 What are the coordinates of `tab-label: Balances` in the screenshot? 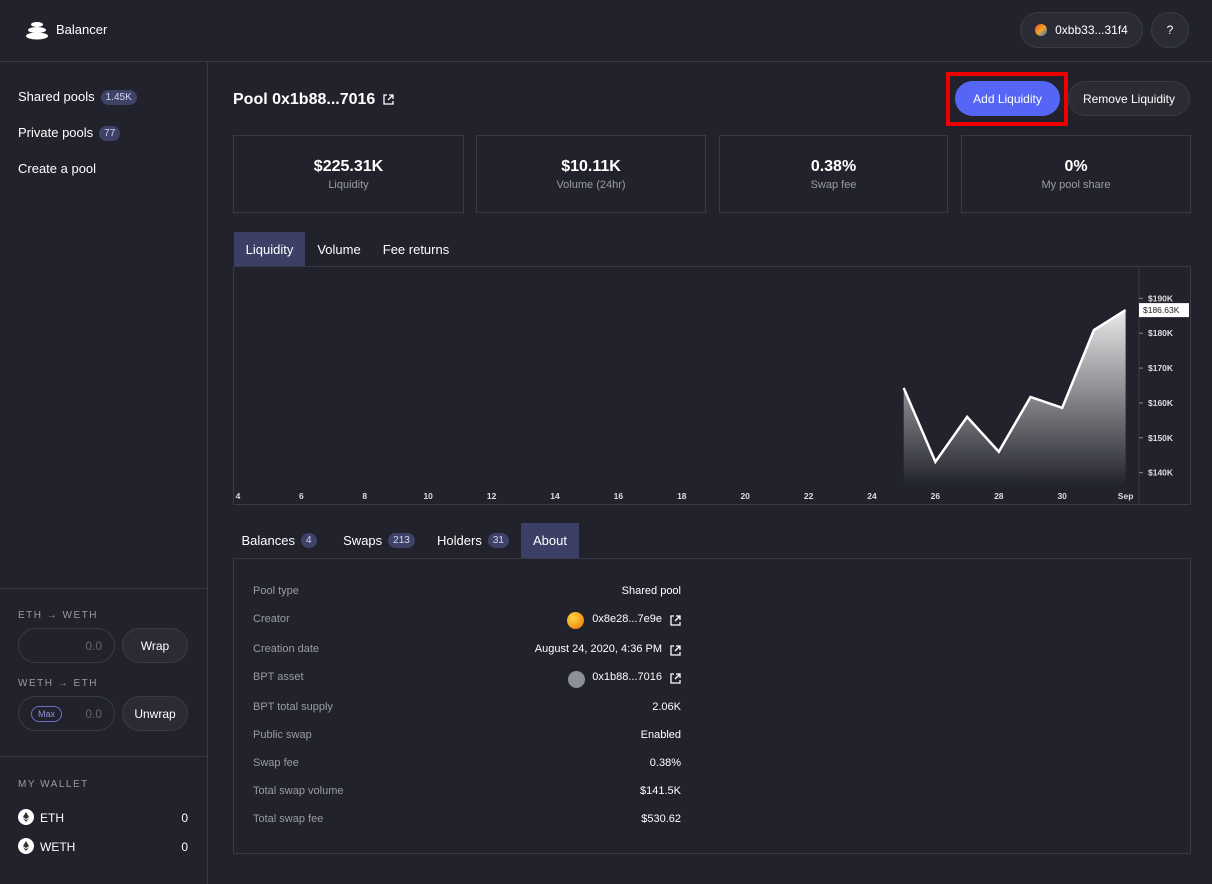 It's located at (268, 540).